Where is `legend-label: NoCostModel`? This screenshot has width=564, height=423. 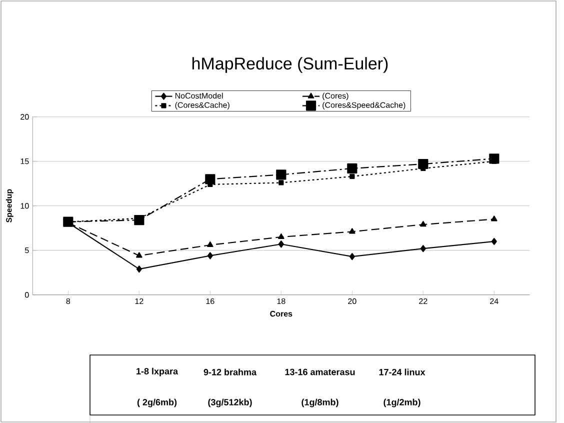 legend-label: NoCostModel is located at coordinates (199, 95).